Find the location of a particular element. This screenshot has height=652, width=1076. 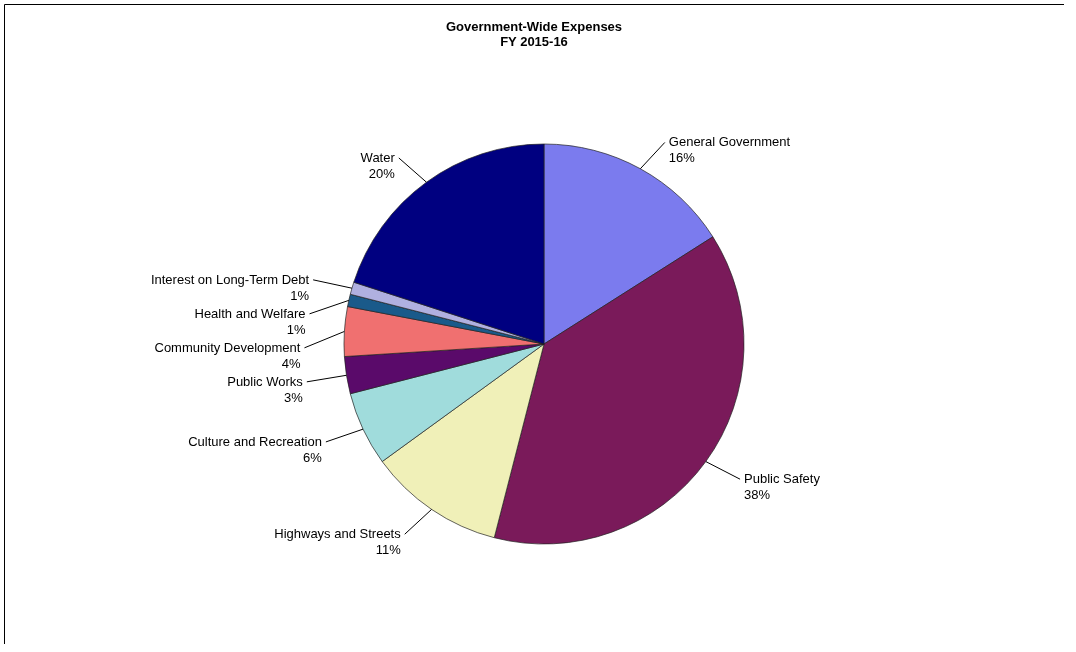

text: FY 2015-16 is located at coordinates (534, 41).